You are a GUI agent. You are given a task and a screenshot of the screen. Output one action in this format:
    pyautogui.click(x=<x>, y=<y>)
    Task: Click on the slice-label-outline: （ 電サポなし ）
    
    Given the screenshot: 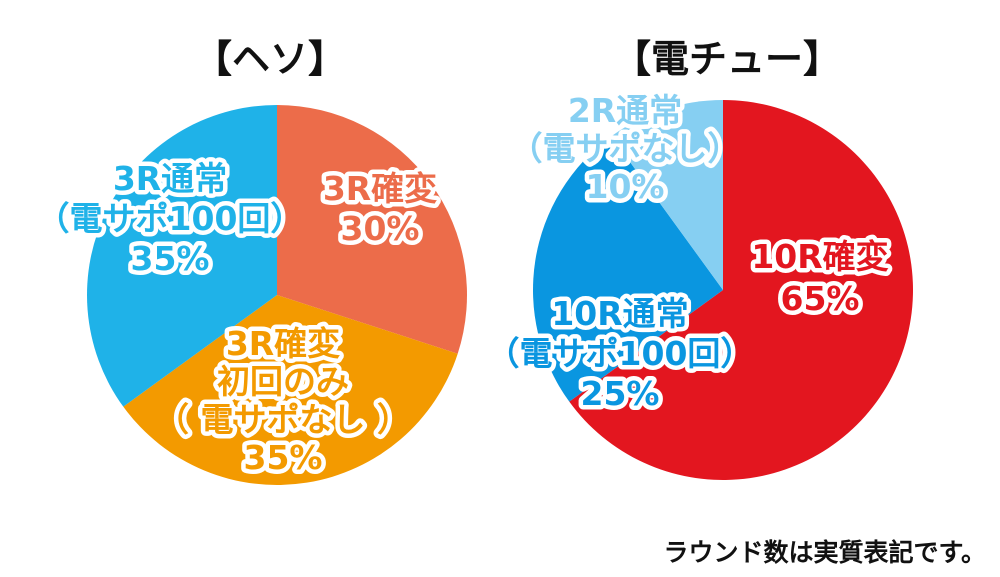 What is the action you would take?
    pyautogui.click(x=283, y=419)
    